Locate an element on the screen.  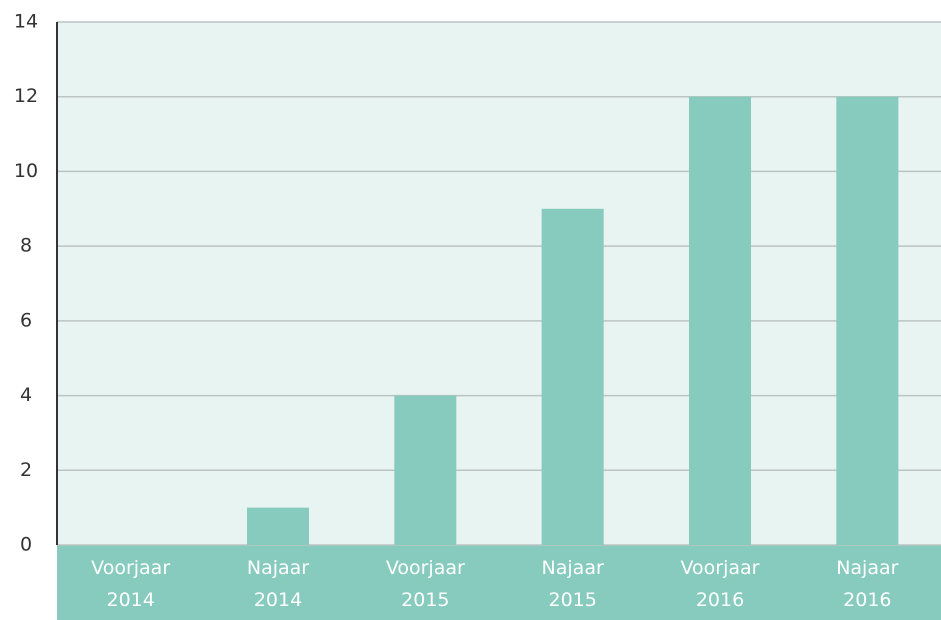
x-tick-label: Voorjaar 2016 is located at coordinates (720, 584).